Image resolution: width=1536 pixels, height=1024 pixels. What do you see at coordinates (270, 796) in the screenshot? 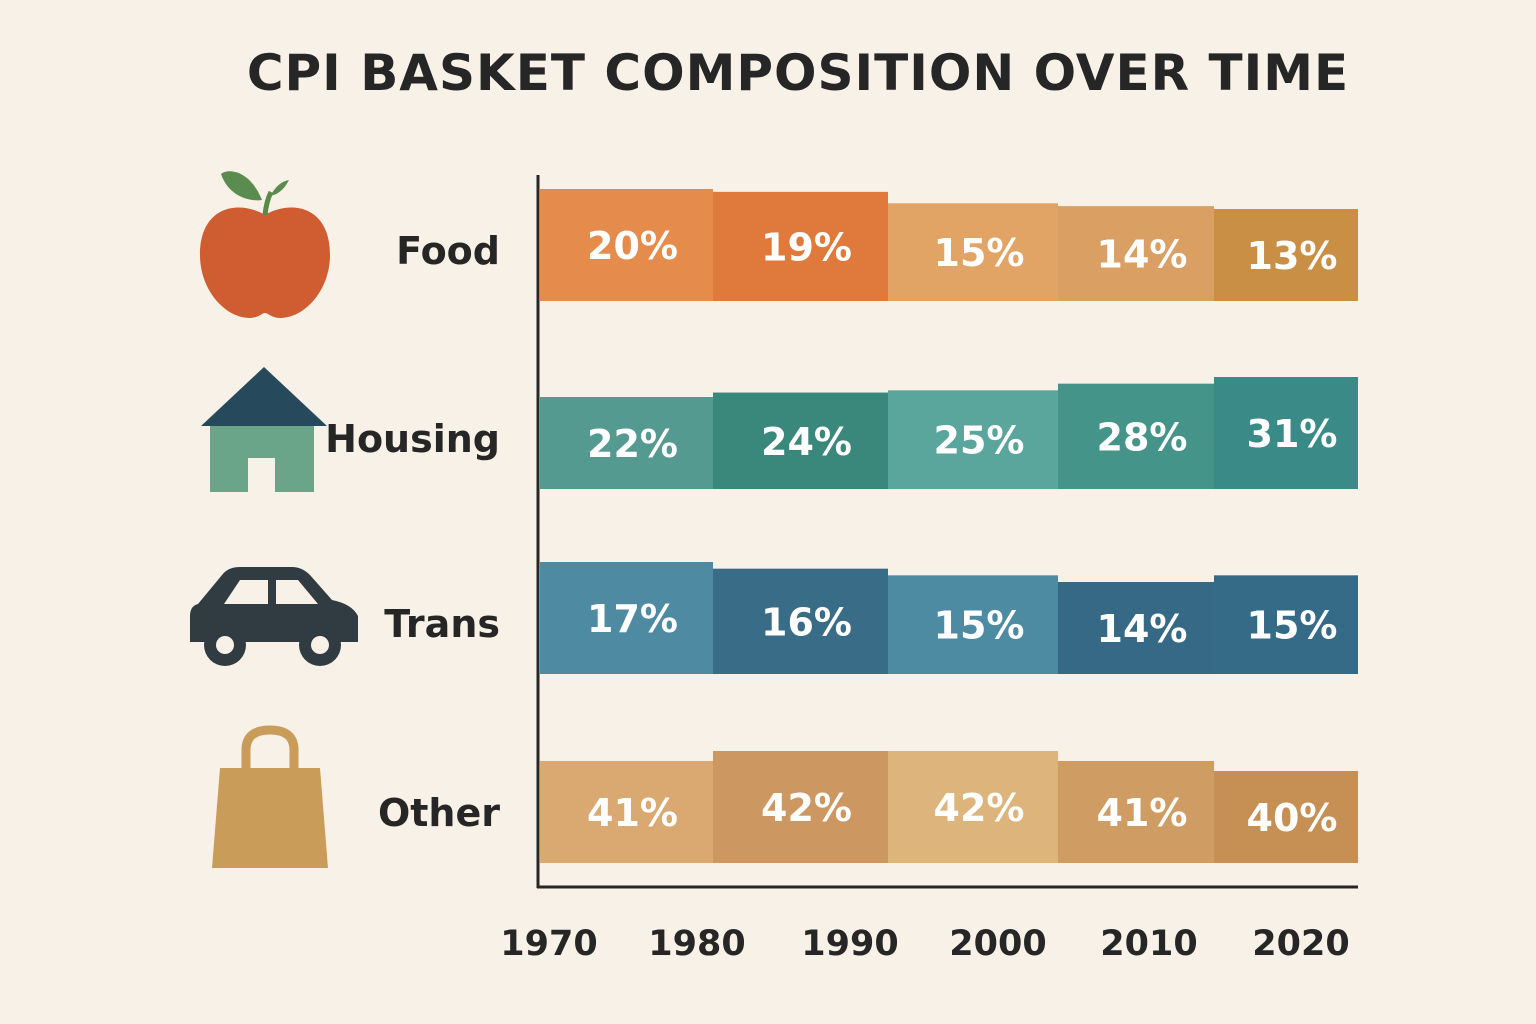
I see `shopping-bag-icon` at bounding box center [270, 796].